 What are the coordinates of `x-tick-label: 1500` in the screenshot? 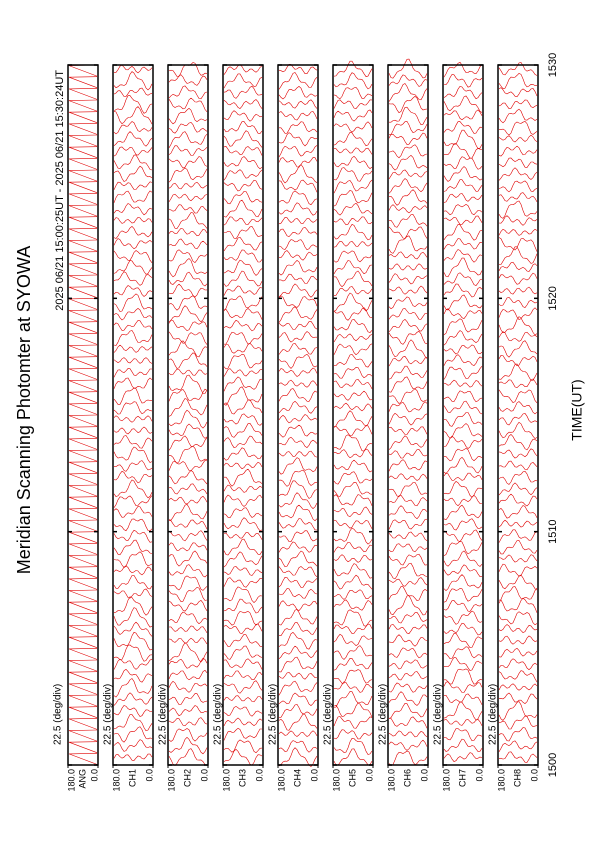 It's located at (553, 765).